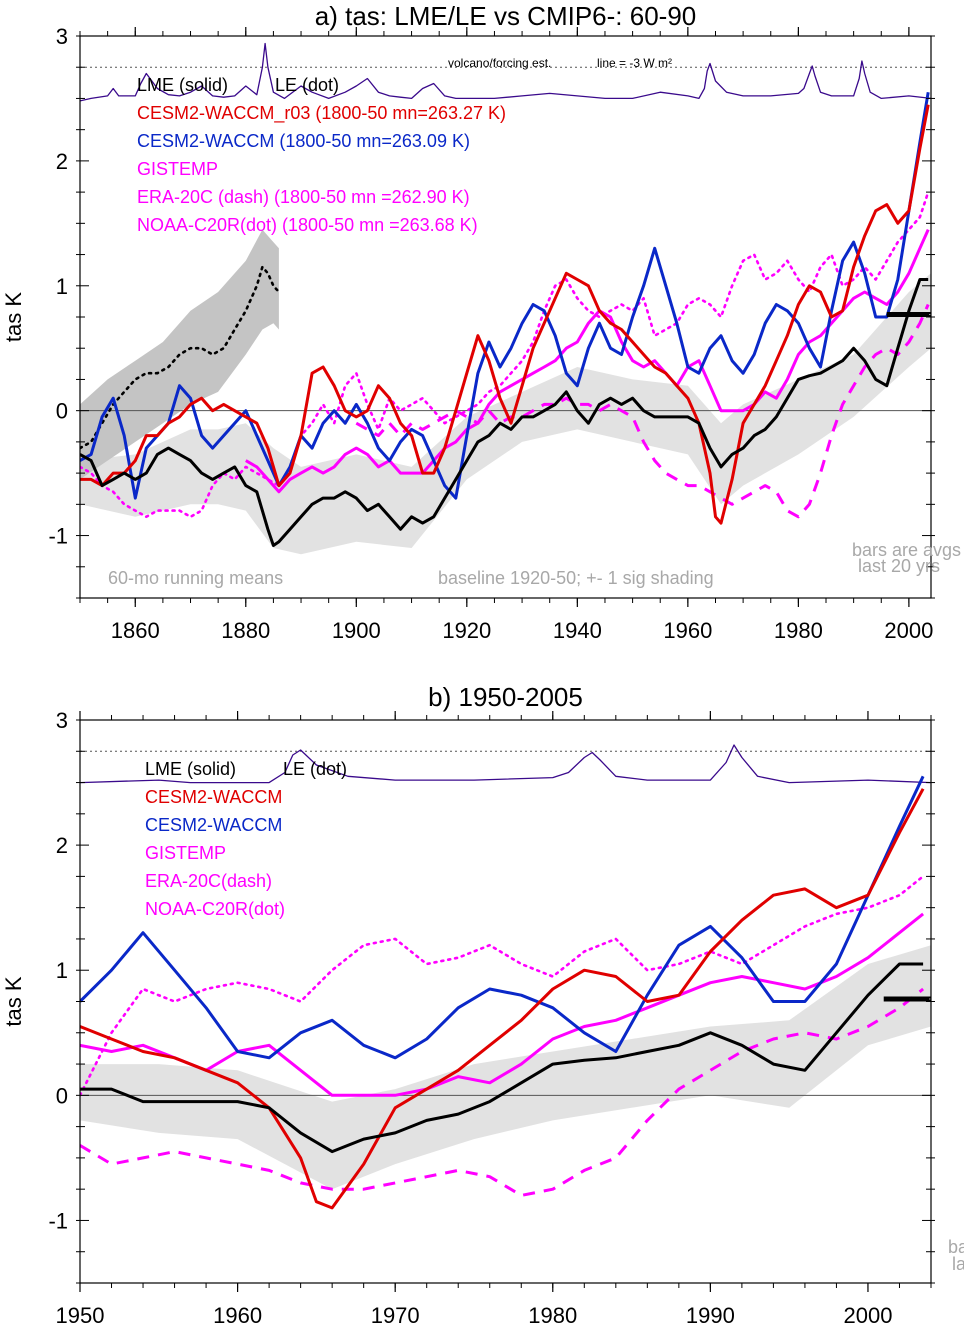  What do you see at coordinates (906, 550) in the screenshot?
I see `note-bars-avgs: bars are avgs` at bounding box center [906, 550].